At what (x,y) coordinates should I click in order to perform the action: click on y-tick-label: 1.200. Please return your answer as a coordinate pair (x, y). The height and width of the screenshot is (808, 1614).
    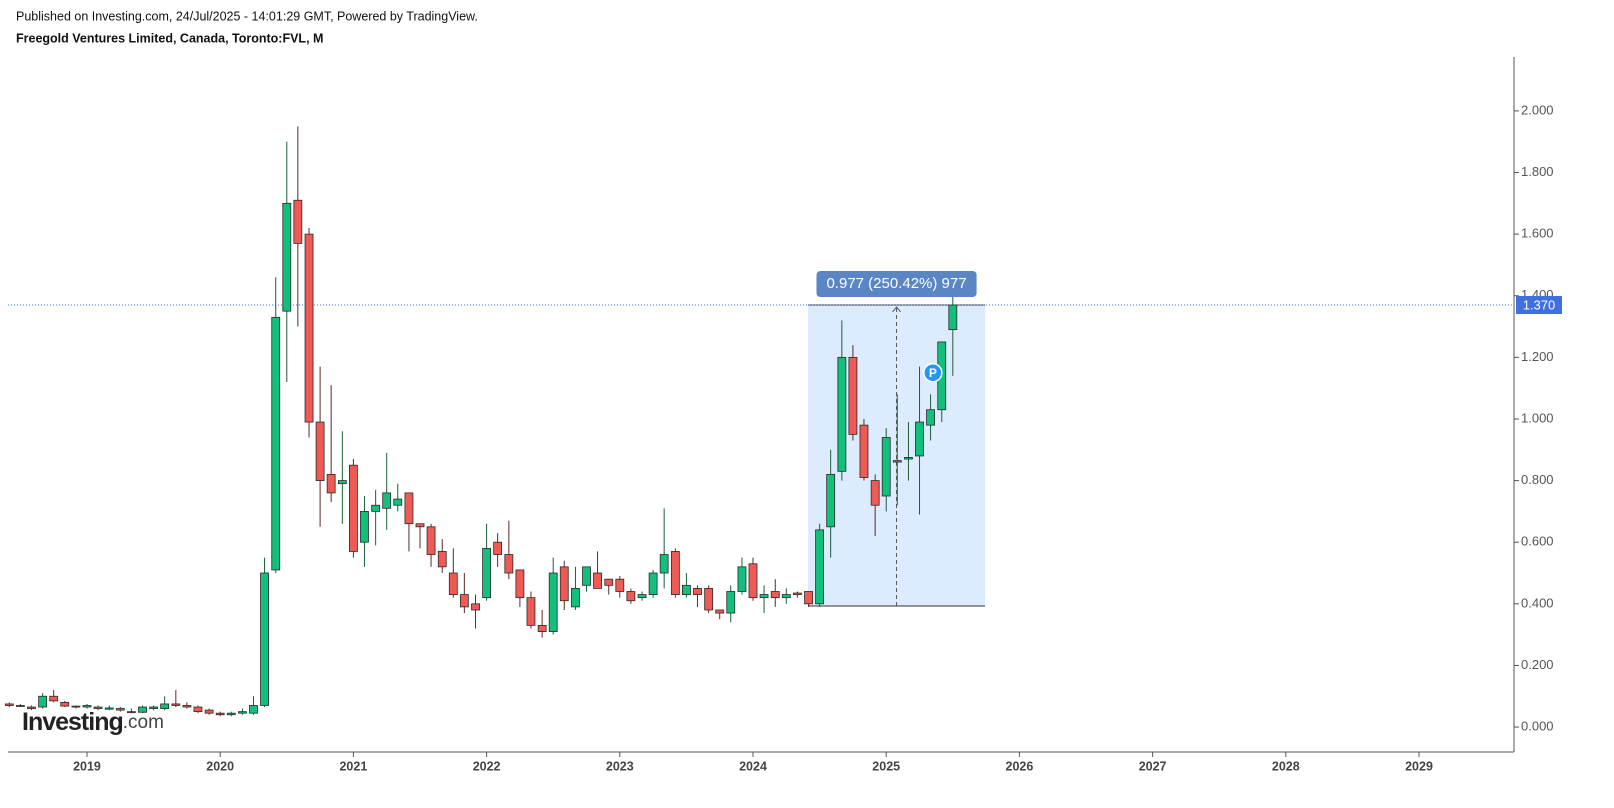
    Looking at the image, I should click on (1537, 356).